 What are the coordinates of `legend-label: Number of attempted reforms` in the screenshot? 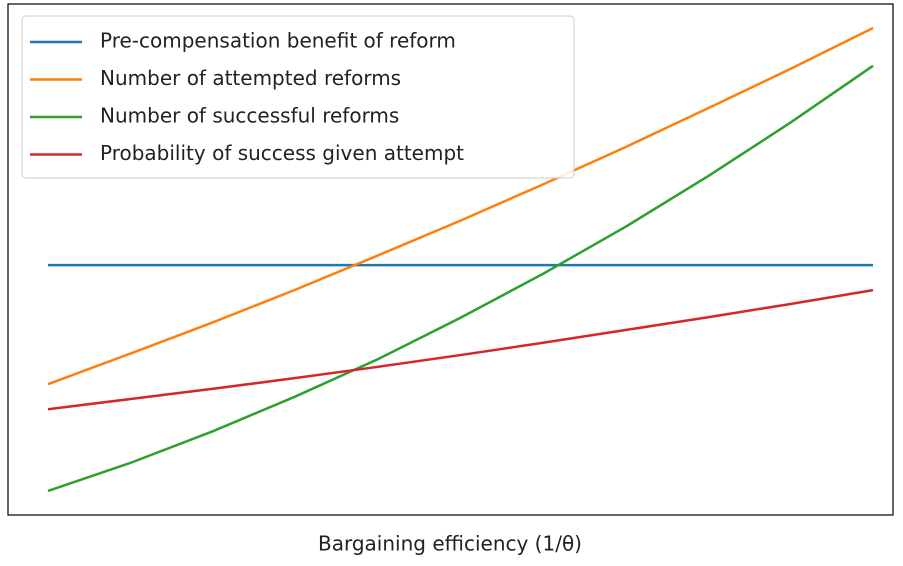 It's located at (250, 78).